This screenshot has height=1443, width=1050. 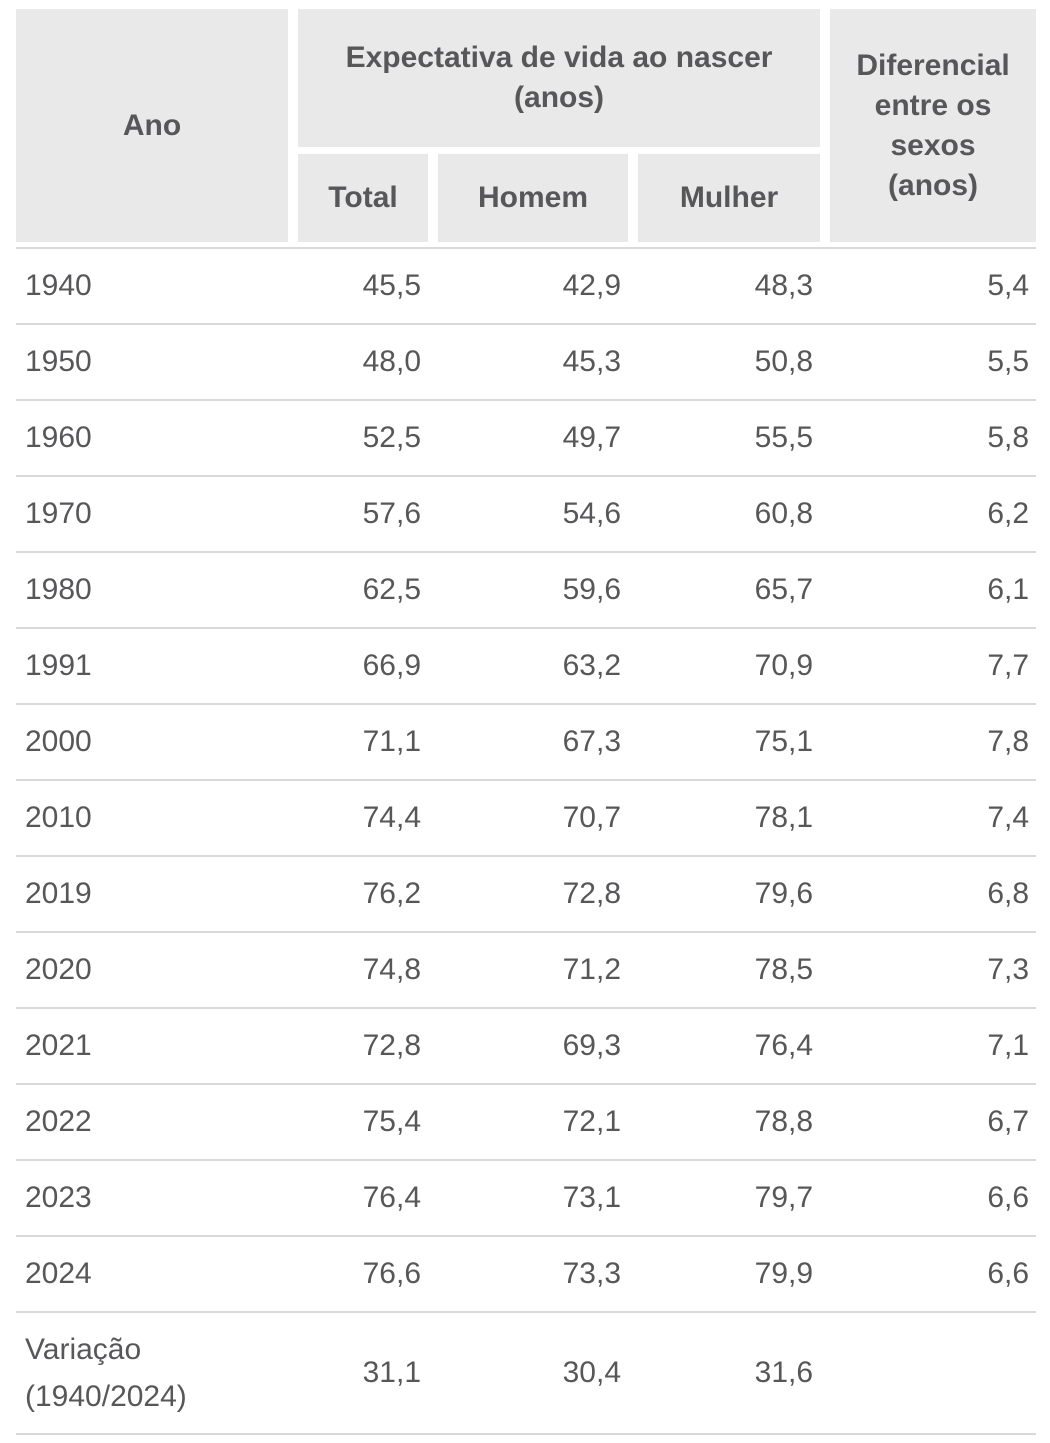 I want to click on year-cell: 2024, so click(x=152, y=1273).